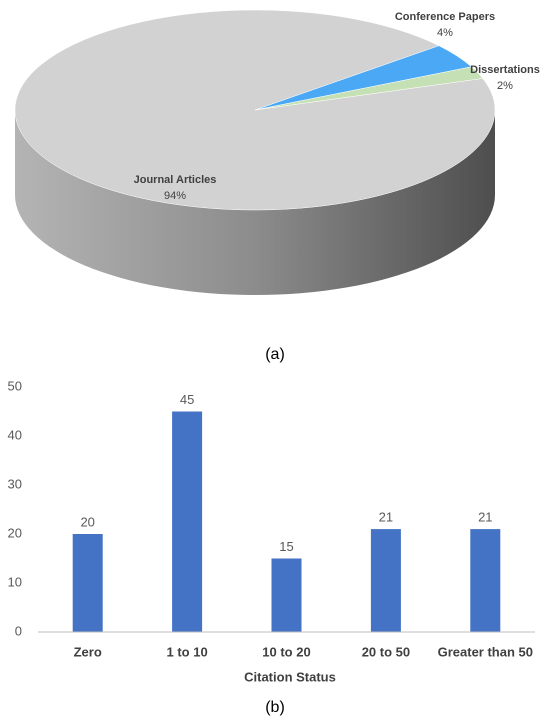  Describe the element at coordinates (275, 707) in the screenshot. I see `caption: (b)` at that location.